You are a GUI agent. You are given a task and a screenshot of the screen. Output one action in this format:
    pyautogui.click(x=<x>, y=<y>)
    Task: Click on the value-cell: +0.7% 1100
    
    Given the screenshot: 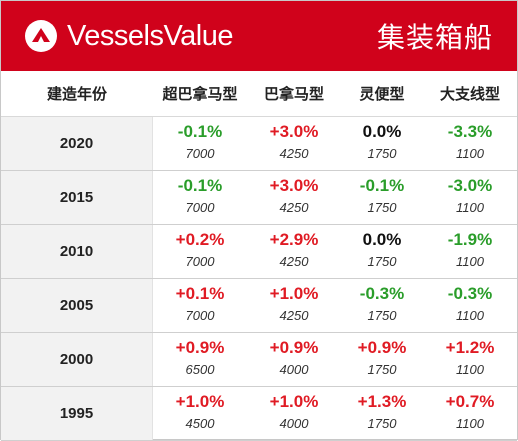 What is the action you would take?
    pyautogui.click(x=470, y=413)
    